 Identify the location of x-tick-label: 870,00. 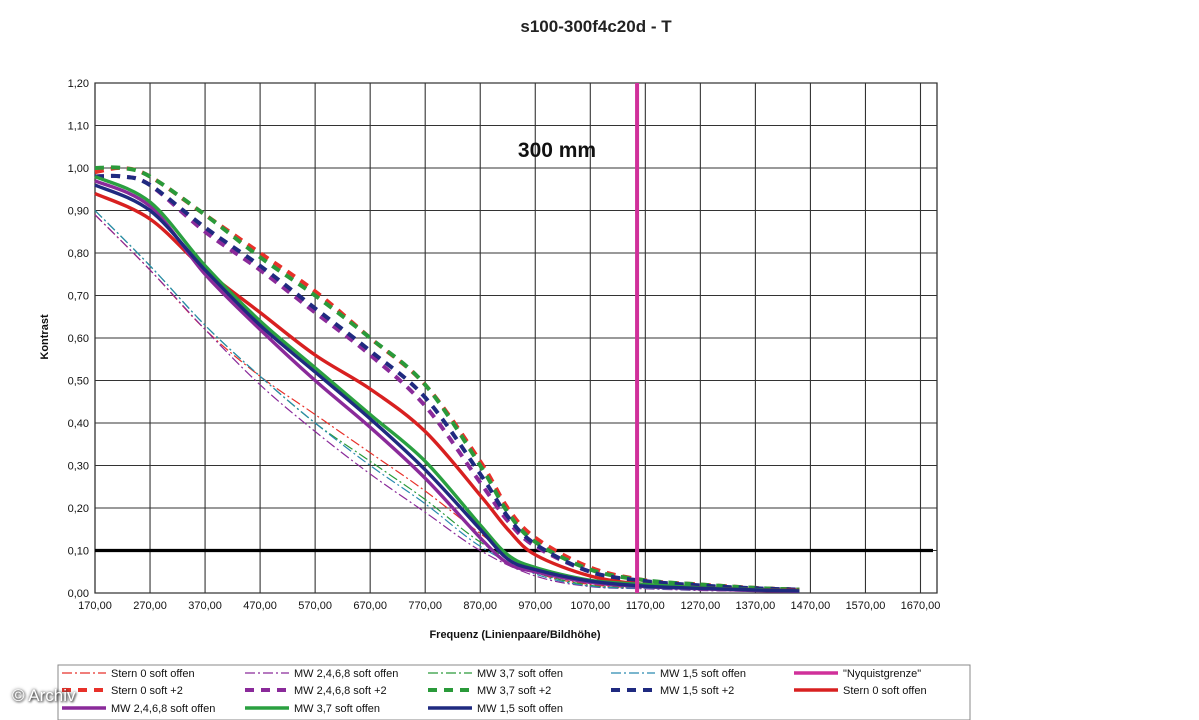
(480, 606).